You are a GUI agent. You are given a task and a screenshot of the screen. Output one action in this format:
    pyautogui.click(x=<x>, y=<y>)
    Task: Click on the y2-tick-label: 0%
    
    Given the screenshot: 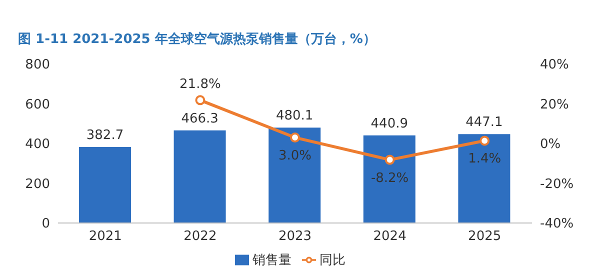 What is the action you would take?
    pyautogui.click(x=550, y=144)
    